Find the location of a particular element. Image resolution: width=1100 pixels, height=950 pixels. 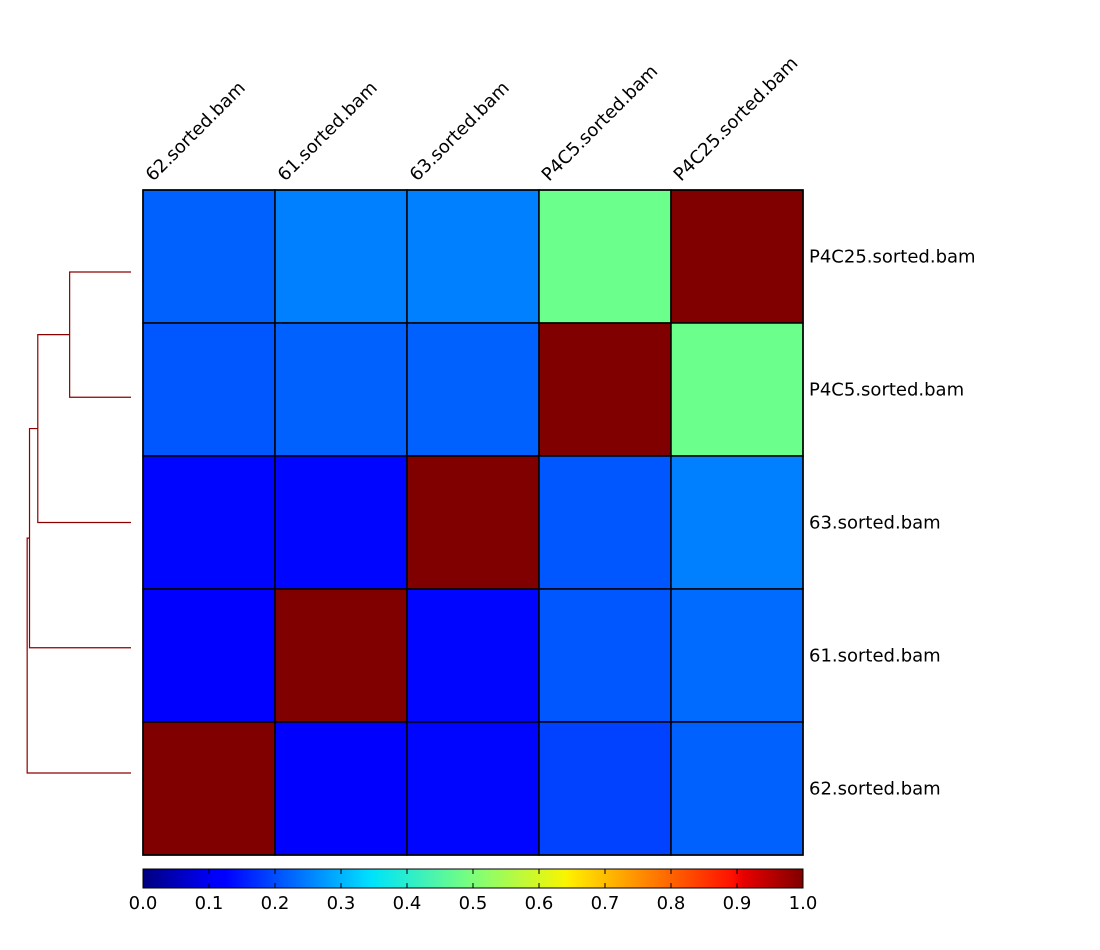

column-label: 61.sorted.bam is located at coordinates (328, 132).